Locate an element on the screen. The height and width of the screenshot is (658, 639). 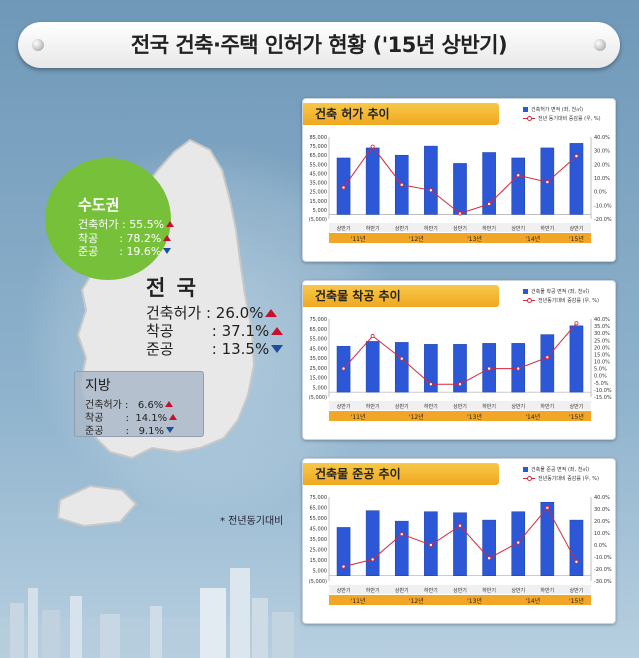
nation-start-line: 착공 : 37.1% is located at coordinates (215, 330).